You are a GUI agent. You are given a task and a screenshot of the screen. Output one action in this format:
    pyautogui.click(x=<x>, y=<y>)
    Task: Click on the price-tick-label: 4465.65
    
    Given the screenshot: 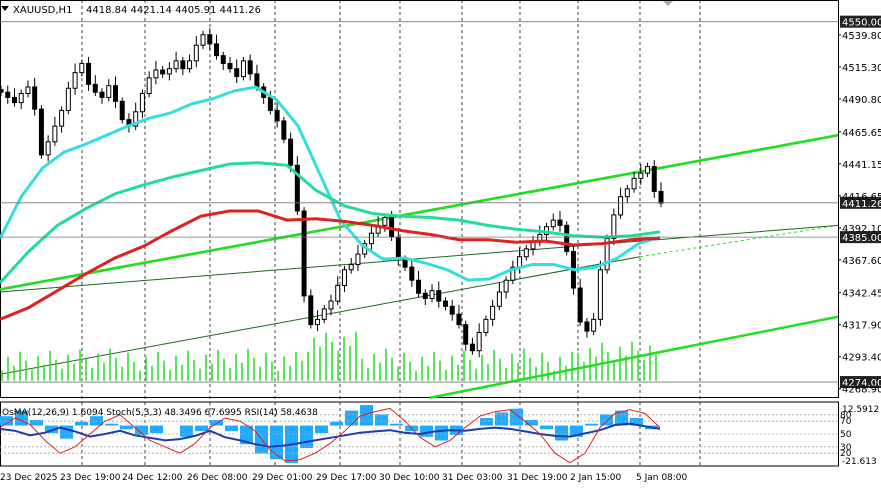 What is the action you would take?
    pyautogui.click(x=861, y=133)
    